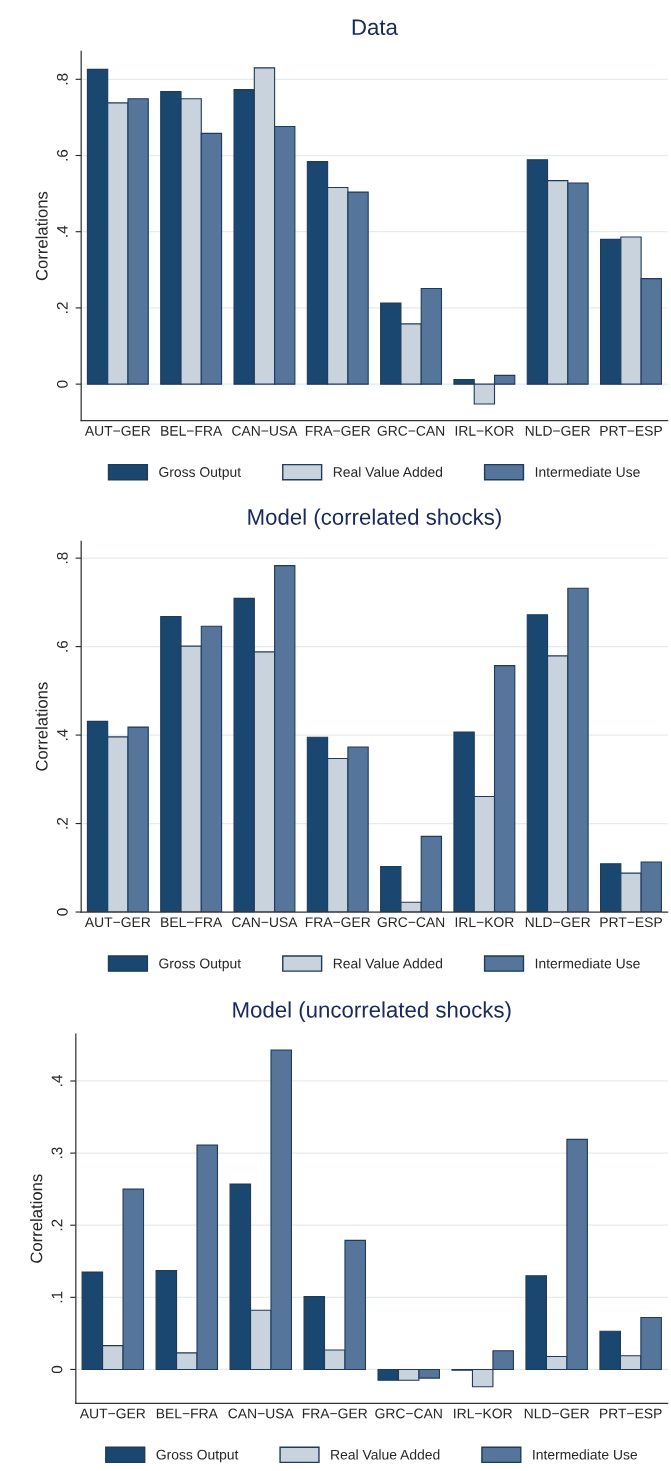  I want to click on chart-title: Data, so click(375, 27).